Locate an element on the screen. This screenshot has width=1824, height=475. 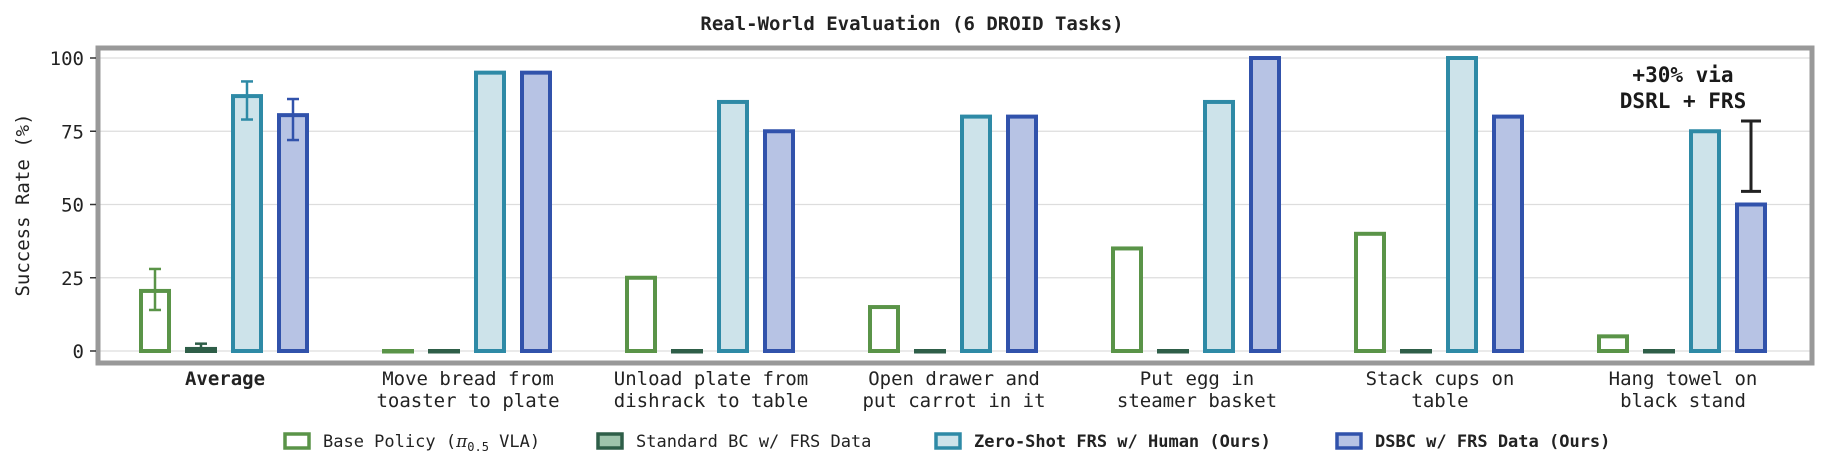
legend-label-3: DSBC w/ FRS Data (Ours) is located at coordinates (1492, 442).